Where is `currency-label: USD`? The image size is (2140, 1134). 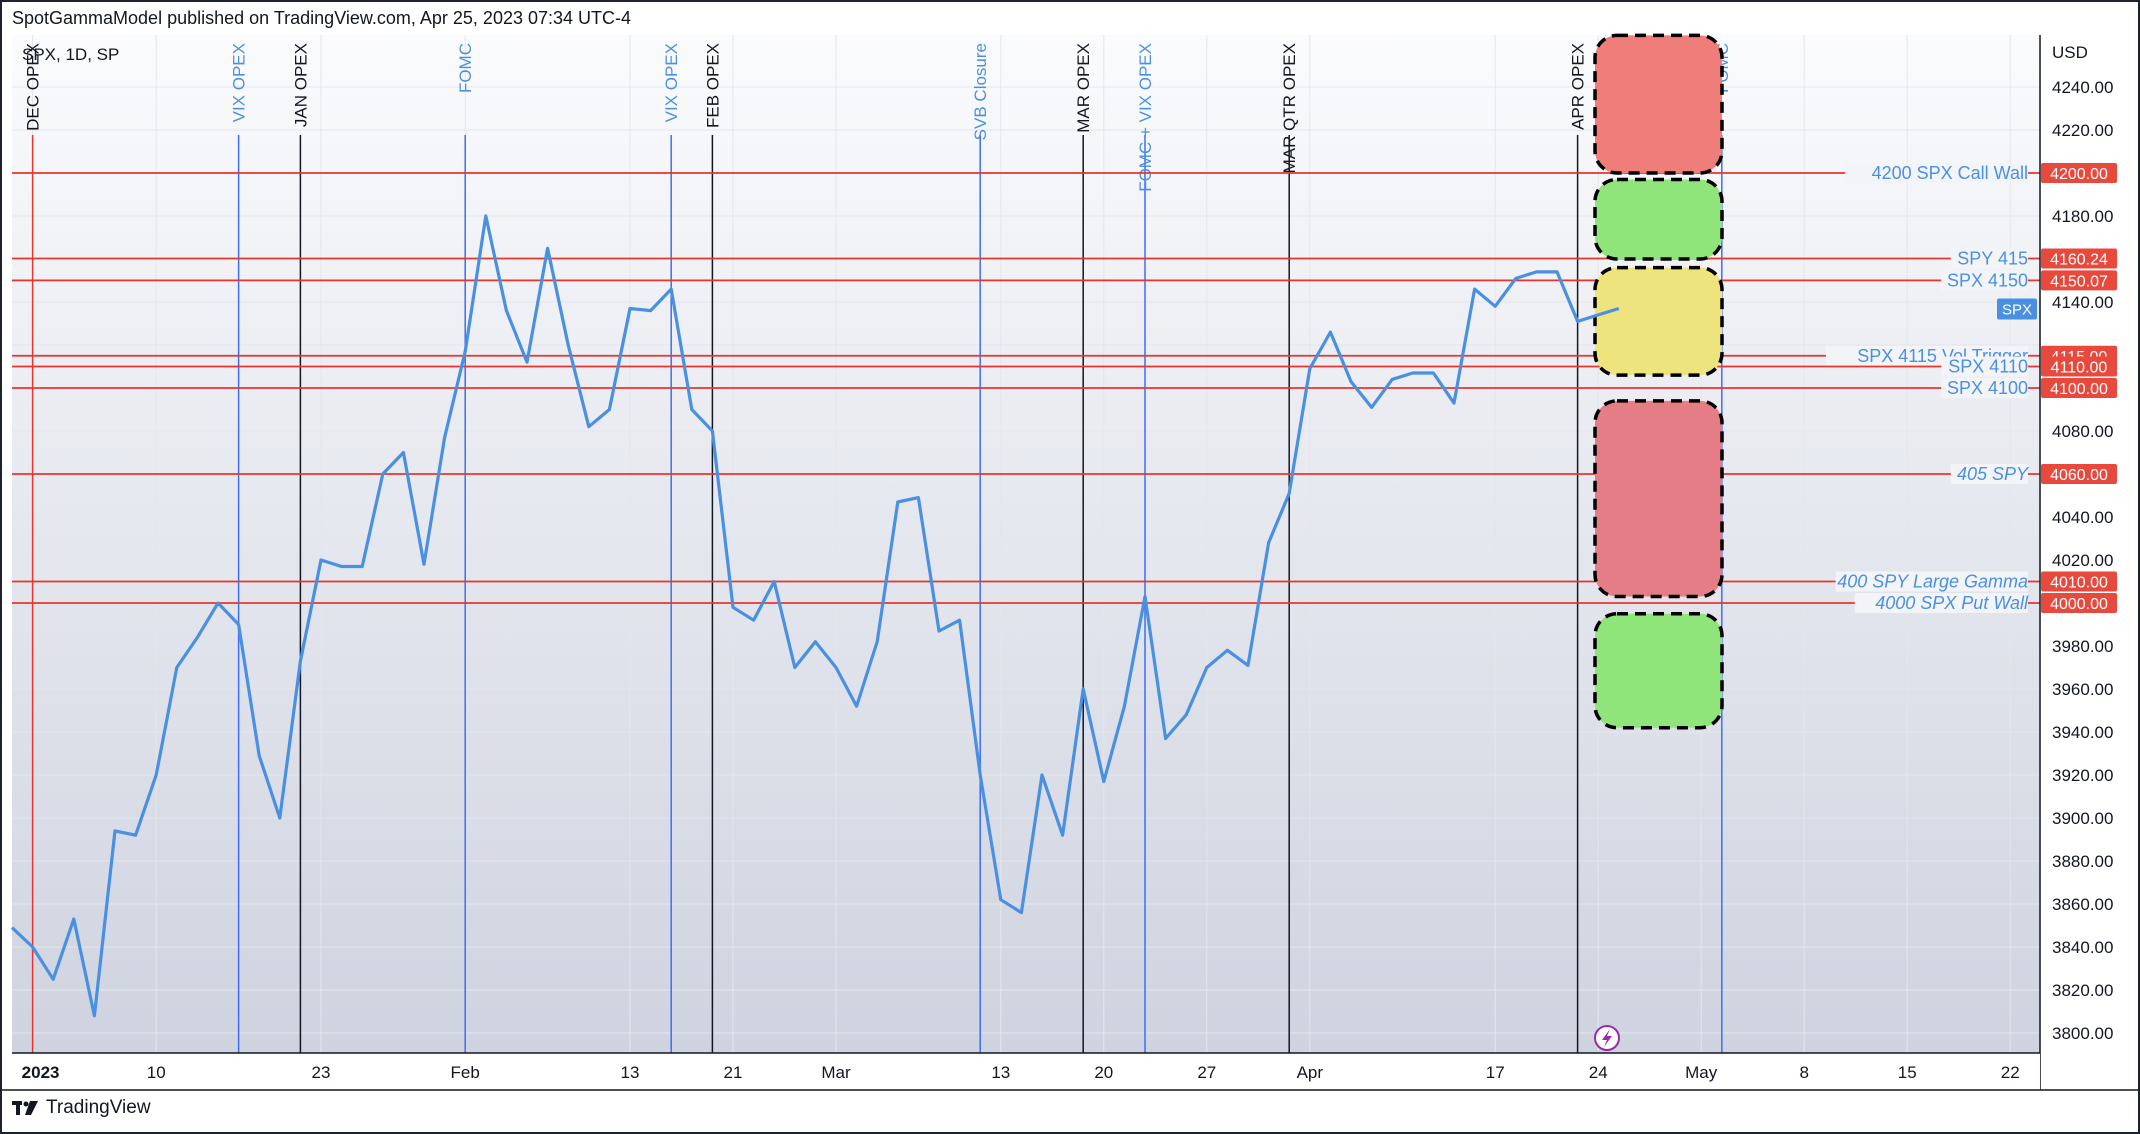
currency-label: USD is located at coordinates (2070, 52).